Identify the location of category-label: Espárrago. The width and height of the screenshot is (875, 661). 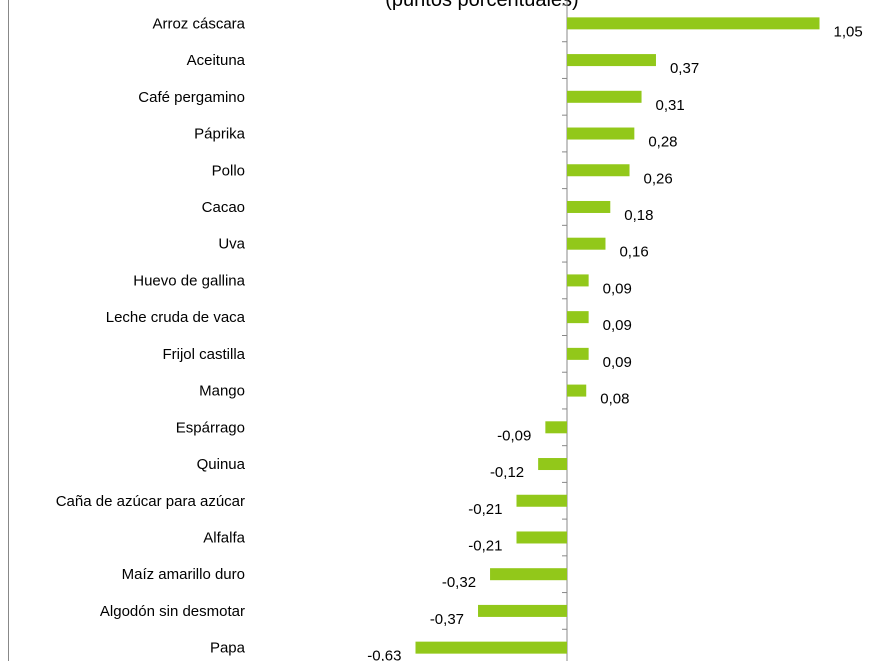
(210, 427).